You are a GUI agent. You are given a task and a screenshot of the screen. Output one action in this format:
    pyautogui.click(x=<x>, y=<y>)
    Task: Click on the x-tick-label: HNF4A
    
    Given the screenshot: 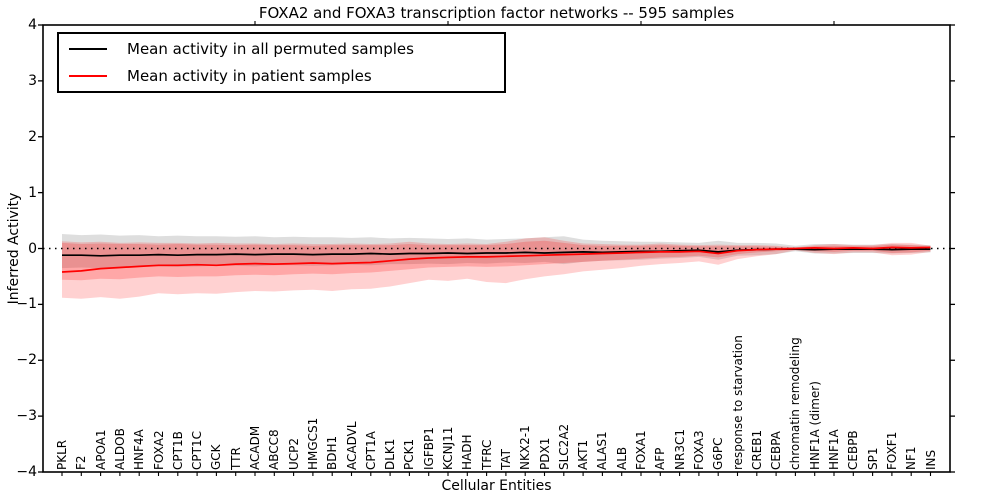 What is the action you would take?
    pyautogui.click(x=139, y=449)
    